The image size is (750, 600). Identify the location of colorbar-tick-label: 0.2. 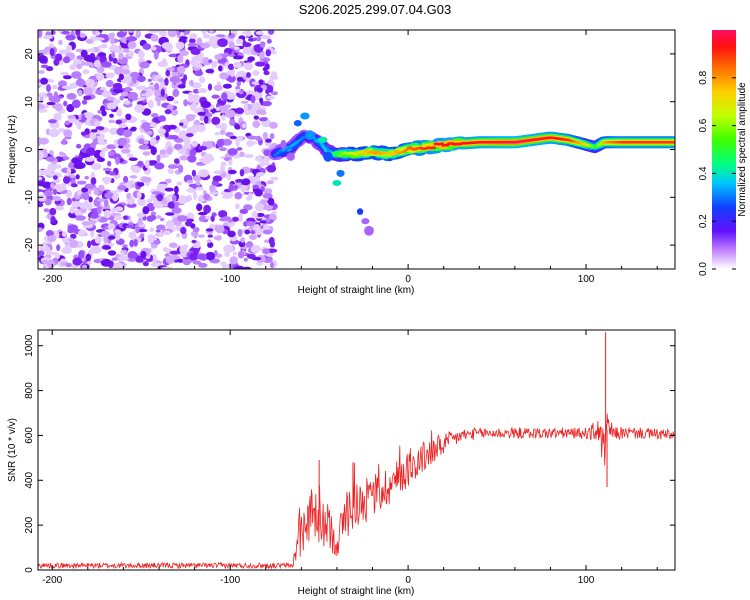
(703, 221).